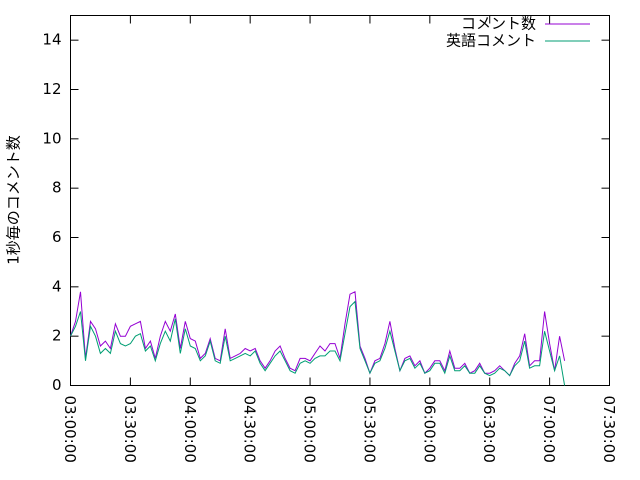 The width and height of the screenshot is (640, 480). I want to click on x-tick-label: 03:30:00, so click(130, 429).